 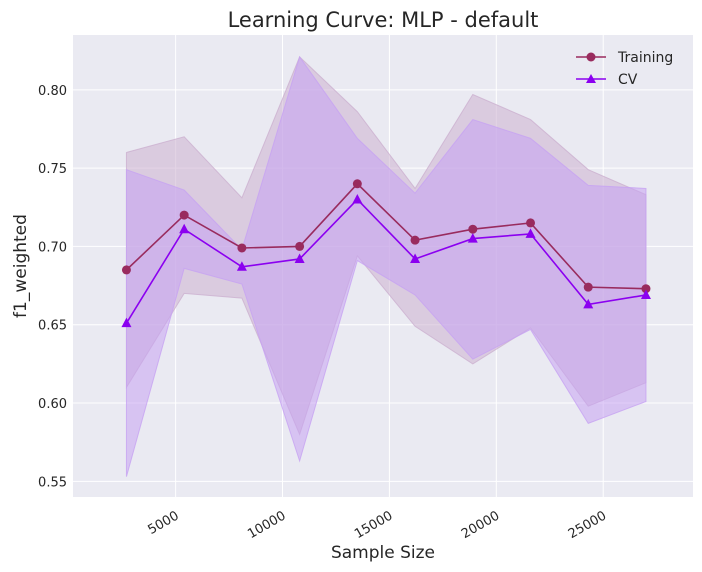 I want to click on x-tick-label: 25000, so click(x=587, y=525).